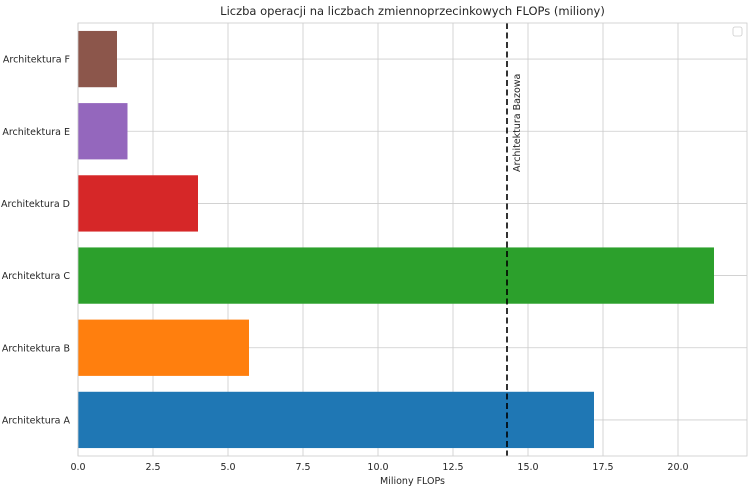 Image resolution: width=754 pixels, height=492 pixels. I want to click on y-tick-label: Architektura C, so click(36, 276).